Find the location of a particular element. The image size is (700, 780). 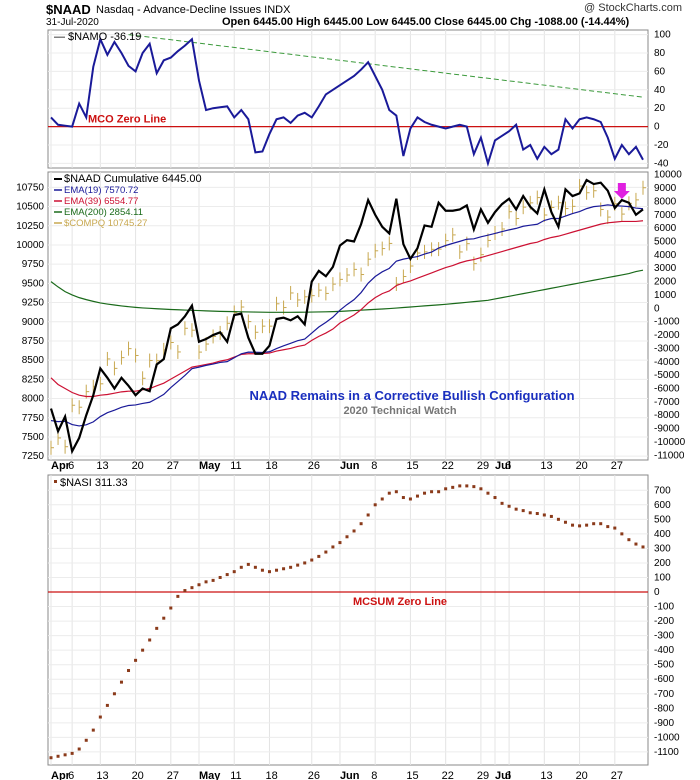

x-tick-label: 29 is located at coordinates (483, 775).